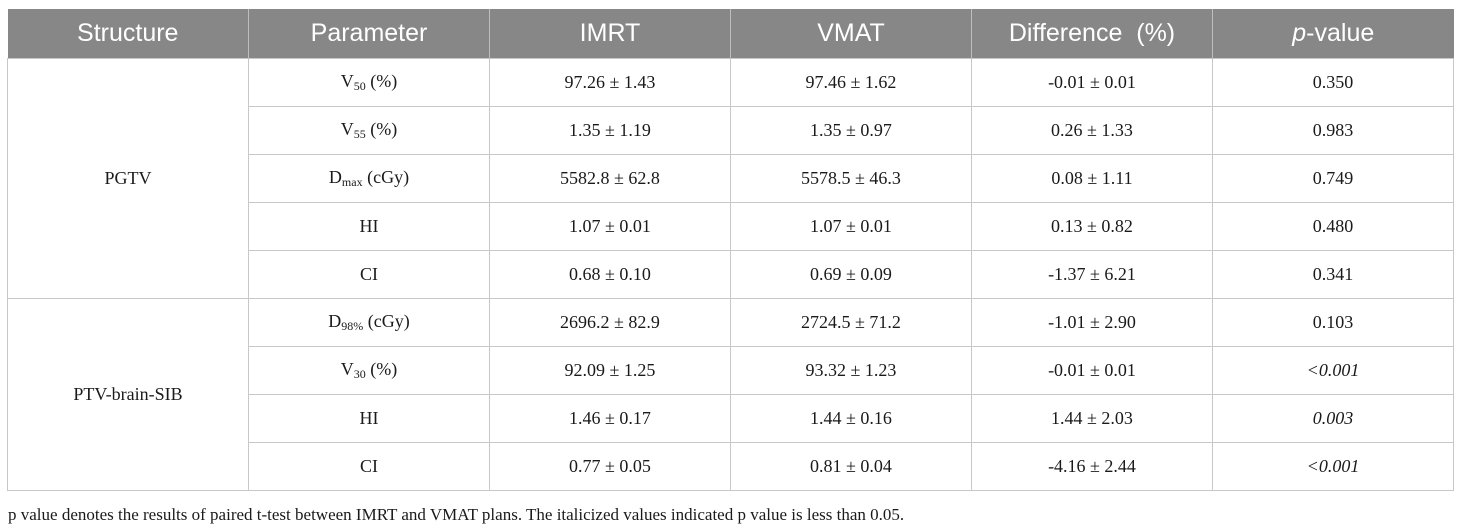 This screenshot has width=1460, height=531. What do you see at coordinates (128, 394) in the screenshot?
I see `structure-cell: PTV-brain-SIB` at bounding box center [128, 394].